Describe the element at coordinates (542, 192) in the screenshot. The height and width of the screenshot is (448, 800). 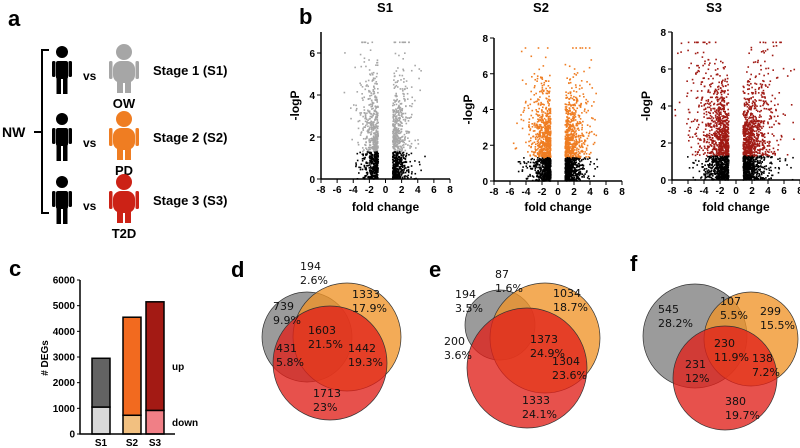
I see `x-tick-label: -2` at that location.